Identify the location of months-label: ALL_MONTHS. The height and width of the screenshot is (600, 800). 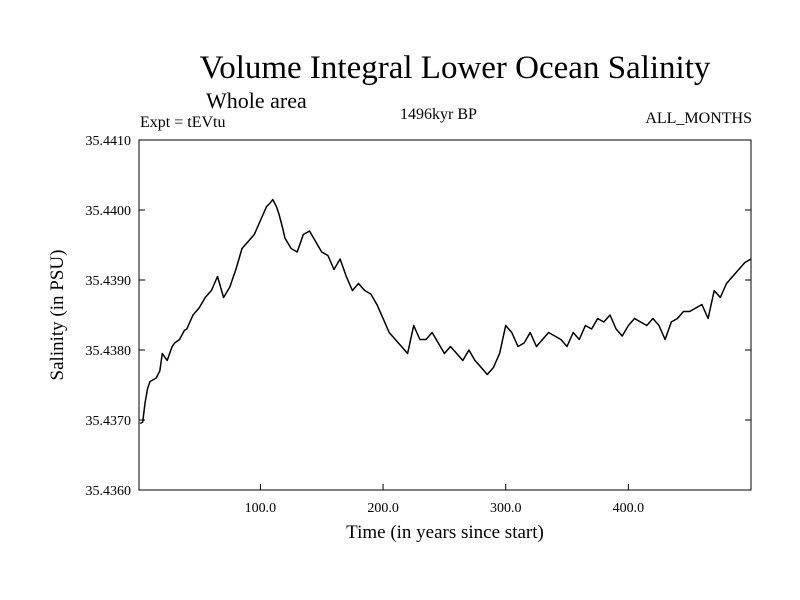
(698, 118).